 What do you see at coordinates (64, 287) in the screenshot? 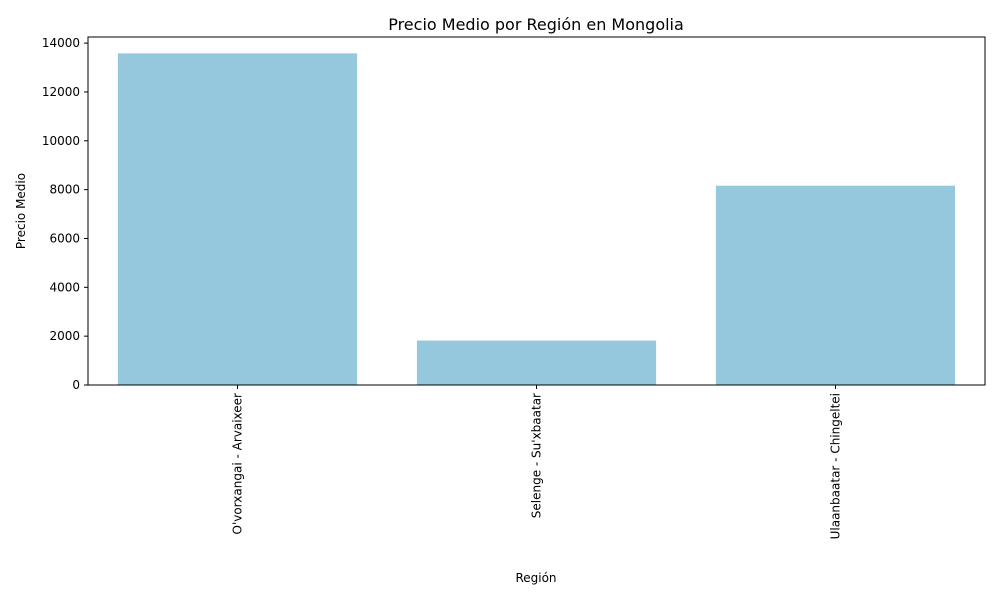
I see `y-tick-label: 4000` at bounding box center [64, 287].